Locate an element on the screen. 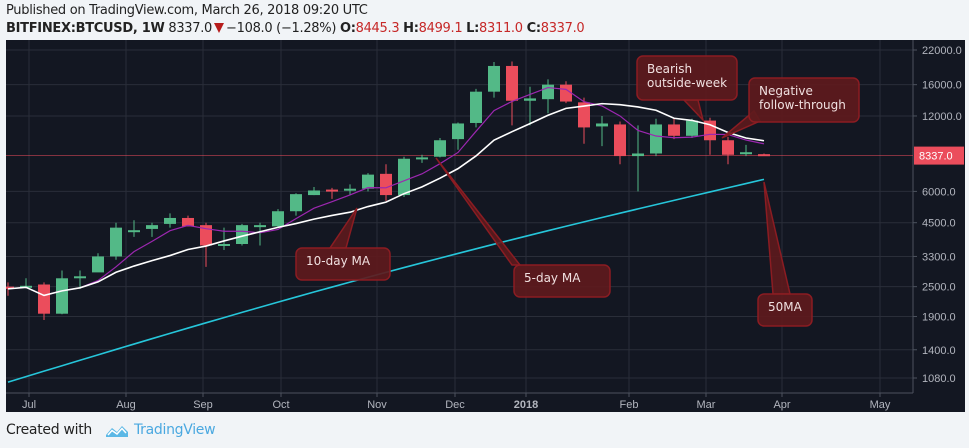  footer: Created with TradingView is located at coordinates (111, 430).